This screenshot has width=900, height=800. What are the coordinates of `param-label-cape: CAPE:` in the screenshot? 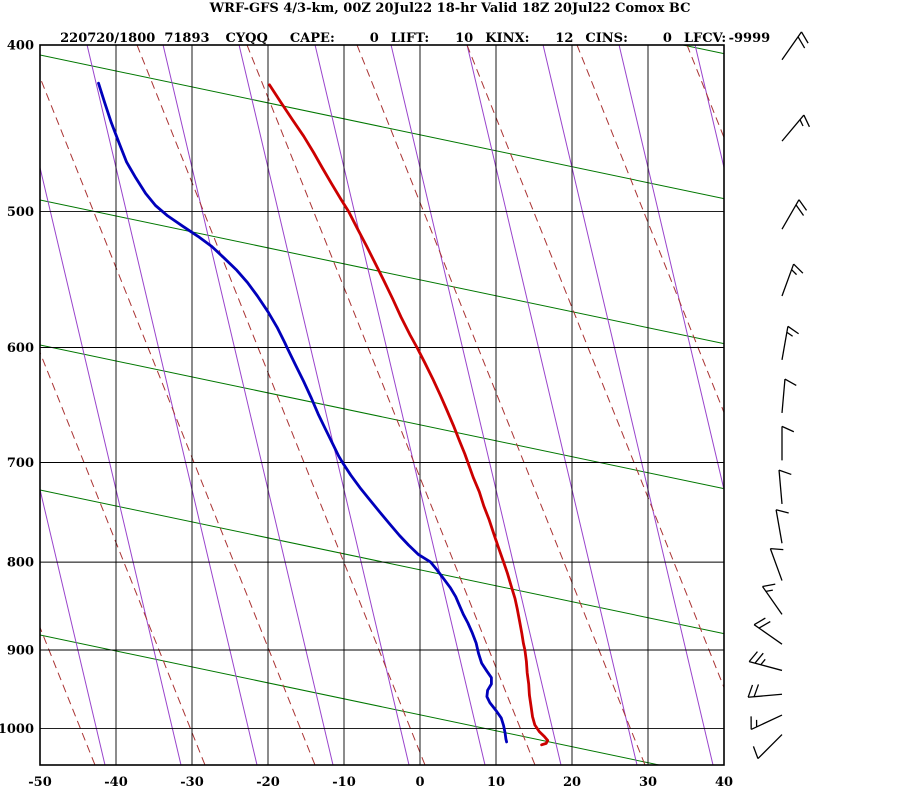 It's located at (312, 38).